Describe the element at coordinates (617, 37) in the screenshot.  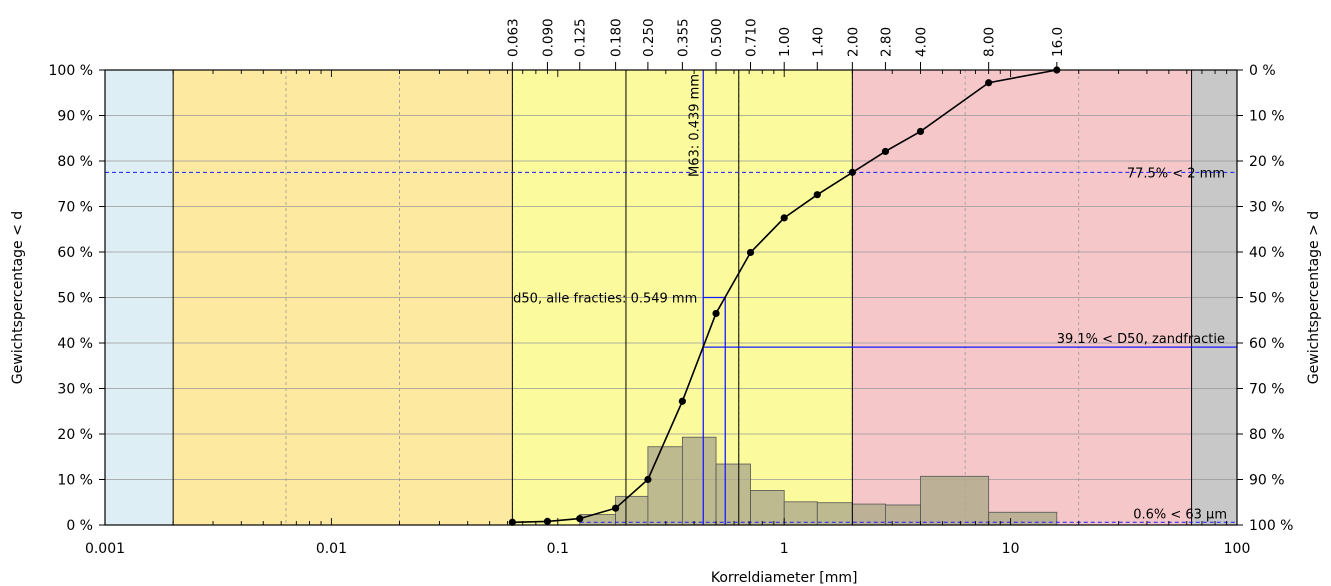
I see `sieve-label: 0.180` at that location.